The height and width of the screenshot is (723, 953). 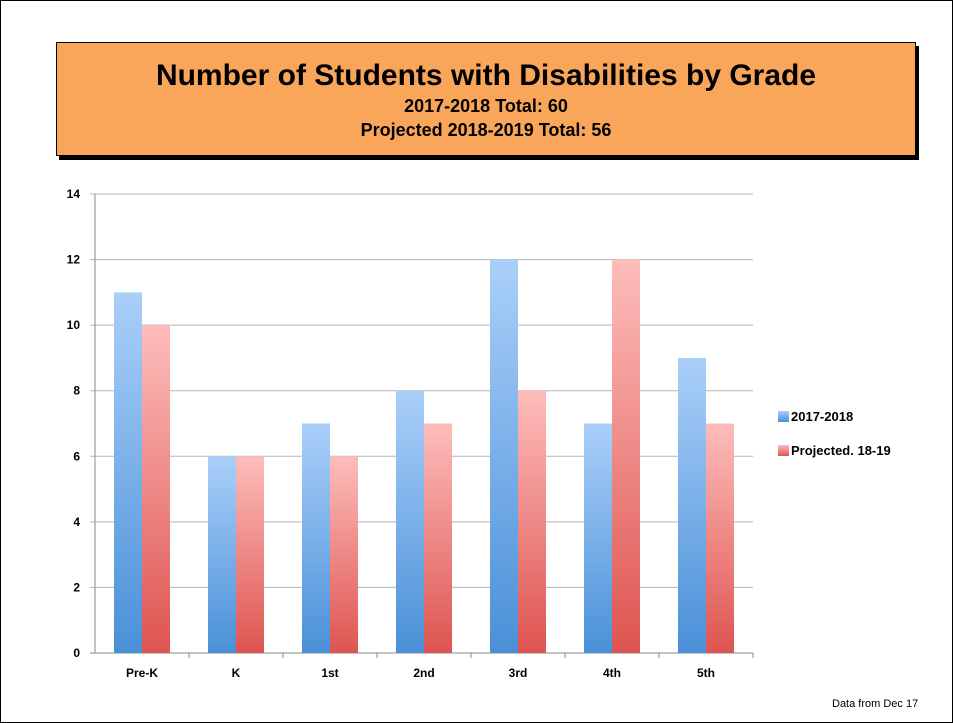 I want to click on footnote: Data from Dec 17, so click(x=875, y=704).